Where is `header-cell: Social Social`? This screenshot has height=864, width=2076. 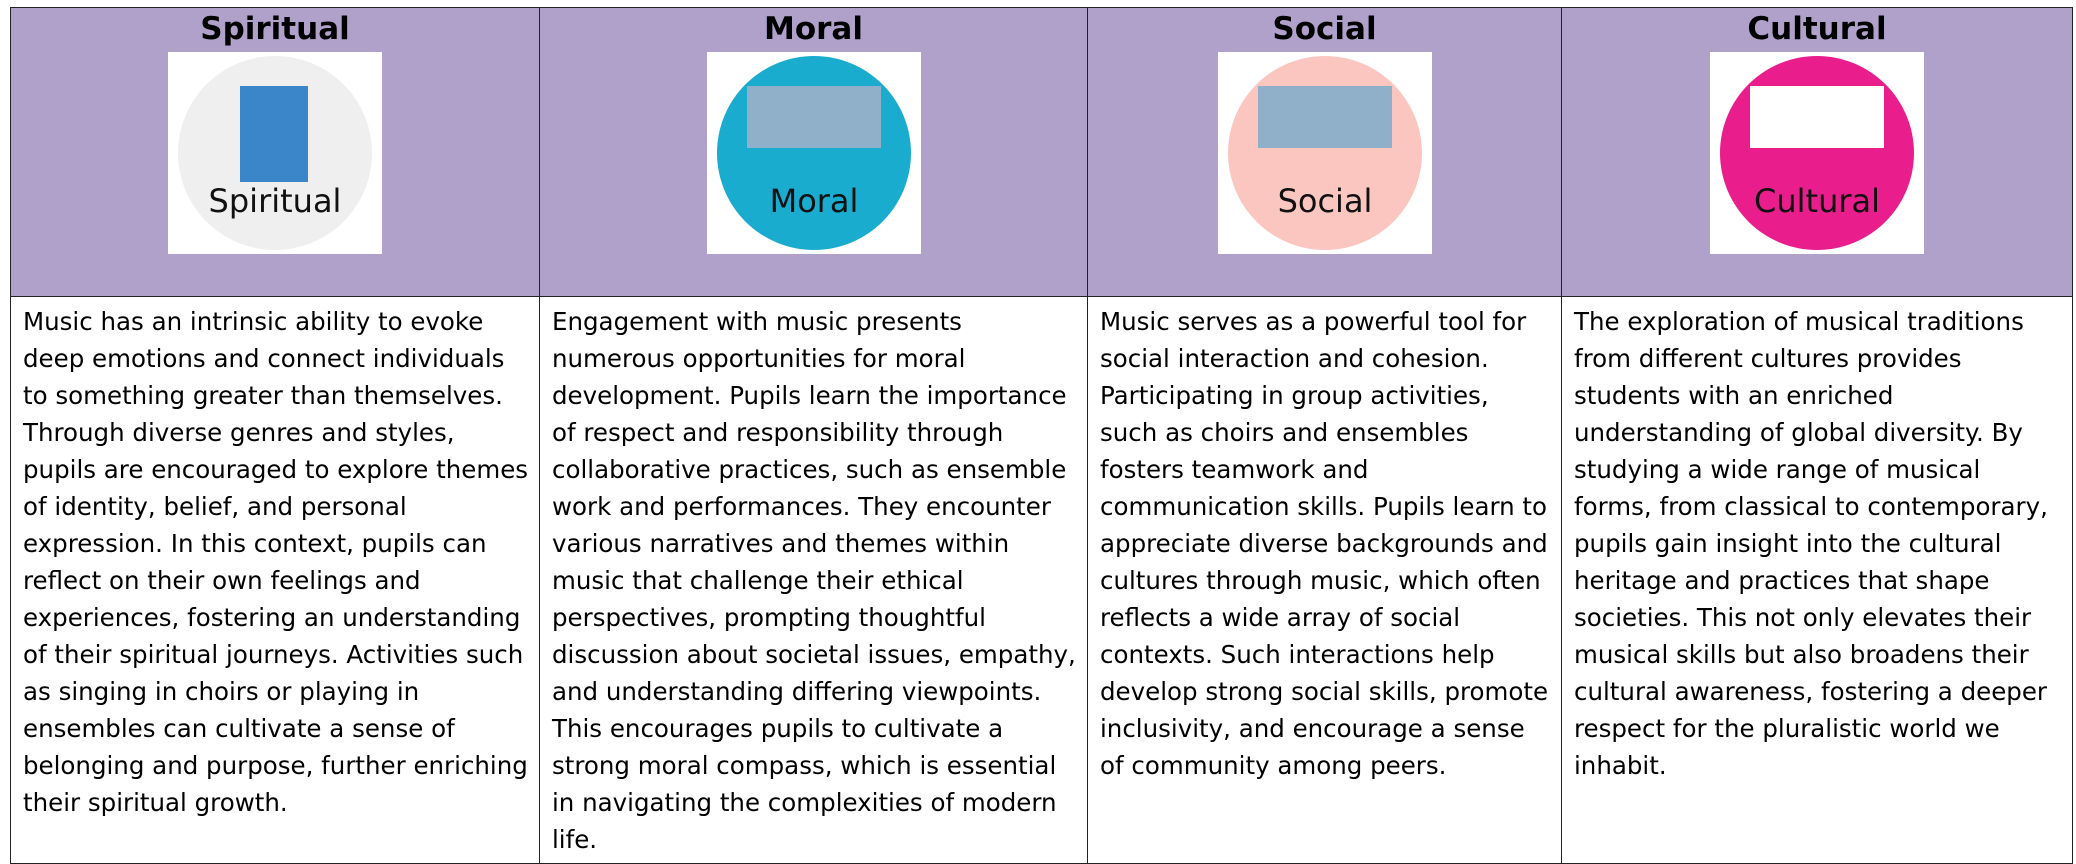 header-cell: Social Social is located at coordinates (1324, 152).